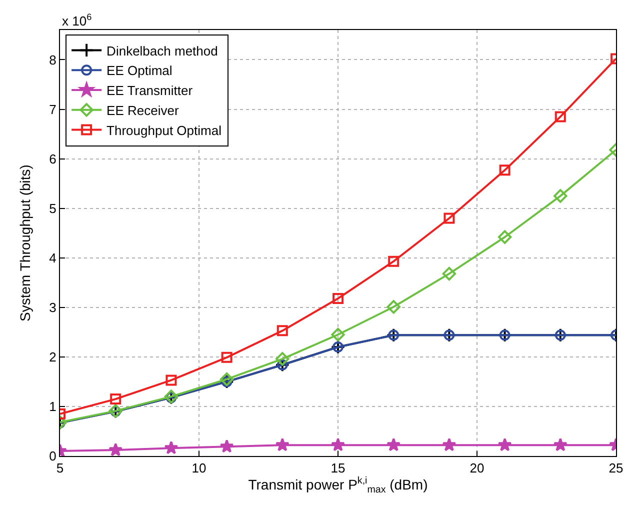  What do you see at coordinates (52, 60) in the screenshot?
I see `y-tick-label: 8` at bounding box center [52, 60].